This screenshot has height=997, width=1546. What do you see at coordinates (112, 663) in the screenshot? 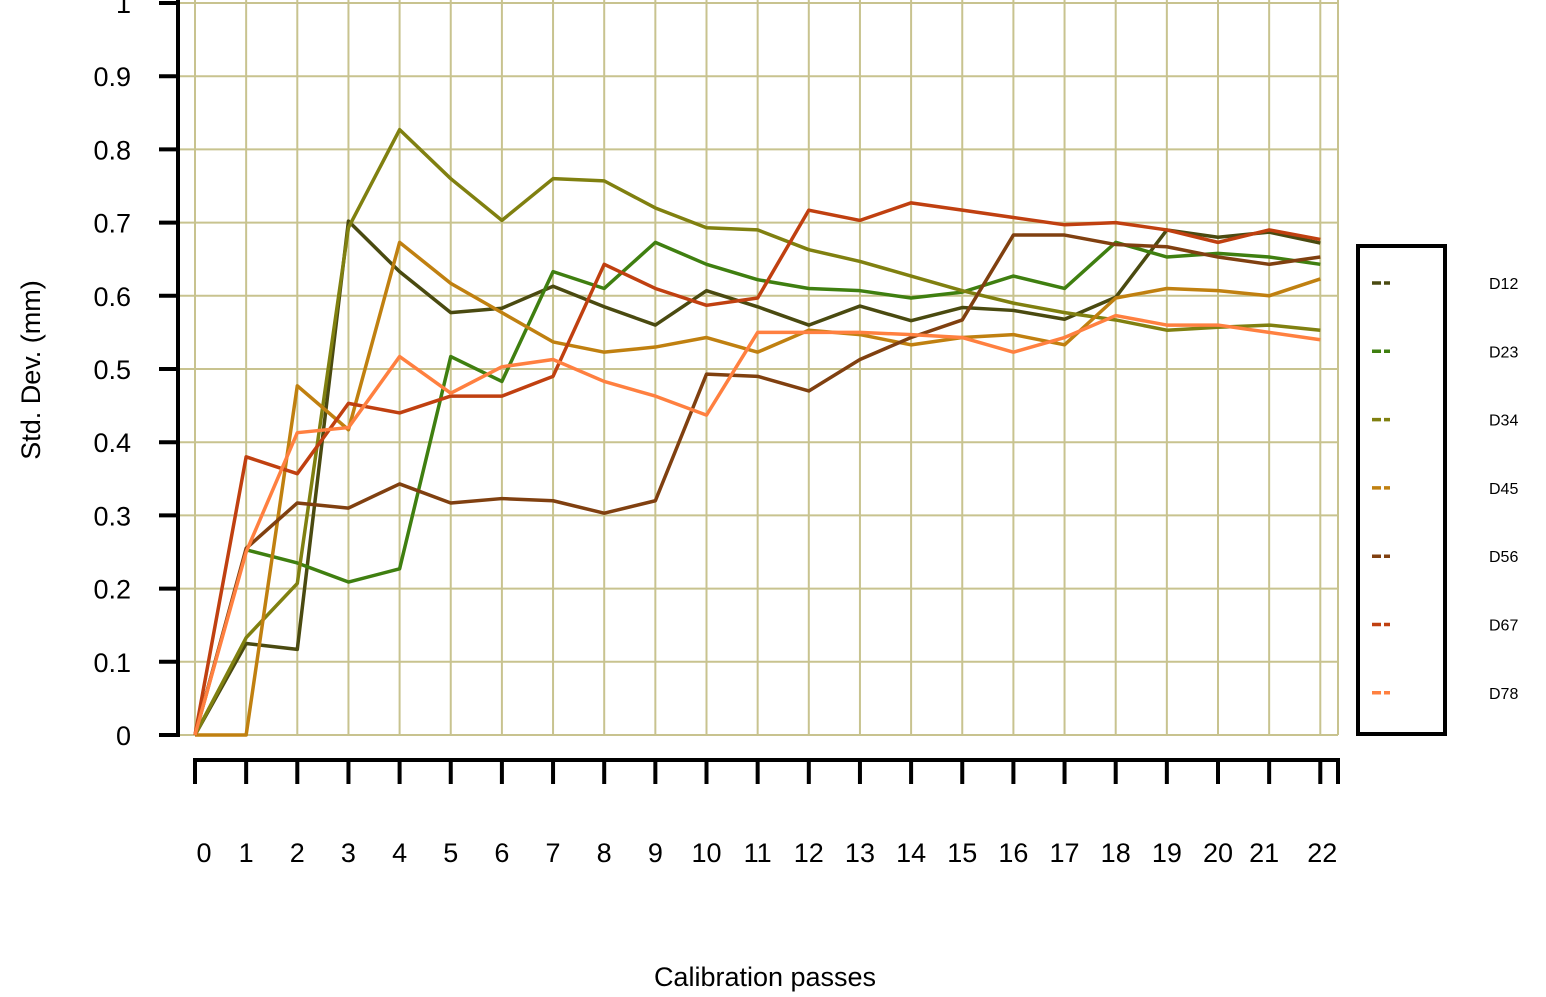
I see `y-tick-label: 0.1` at bounding box center [112, 663].